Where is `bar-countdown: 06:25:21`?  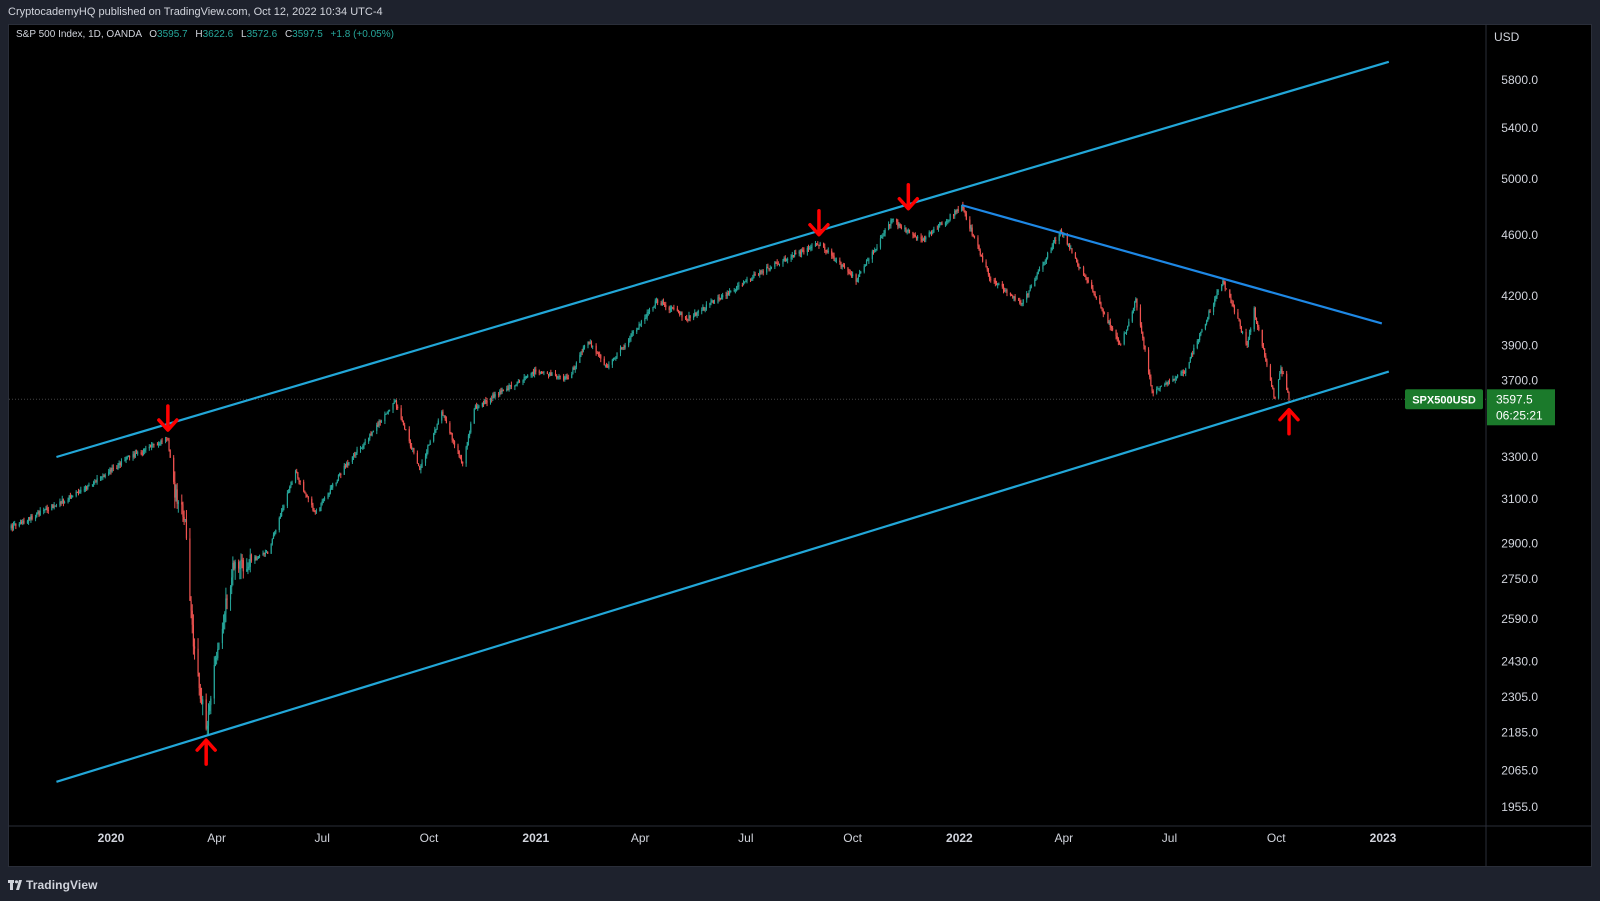 bar-countdown: 06:25:21 is located at coordinates (1519, 415).